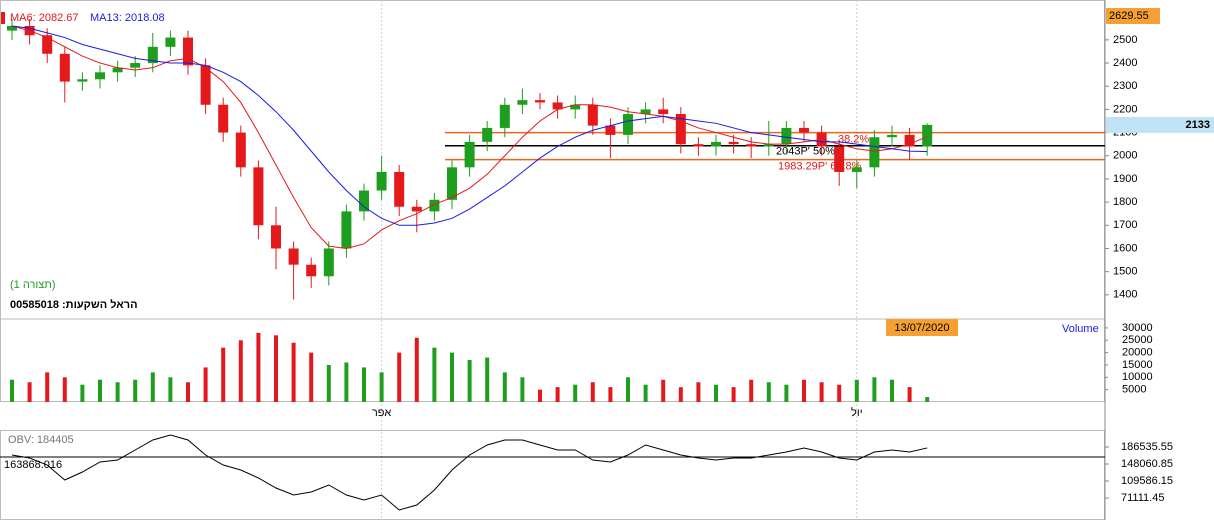 This screenshot has width=1214, height=520. What do you see at coordinates (1080, 329) in the screenshot?
I see `volume-title: Volume` at bounding box center [1080, 329].